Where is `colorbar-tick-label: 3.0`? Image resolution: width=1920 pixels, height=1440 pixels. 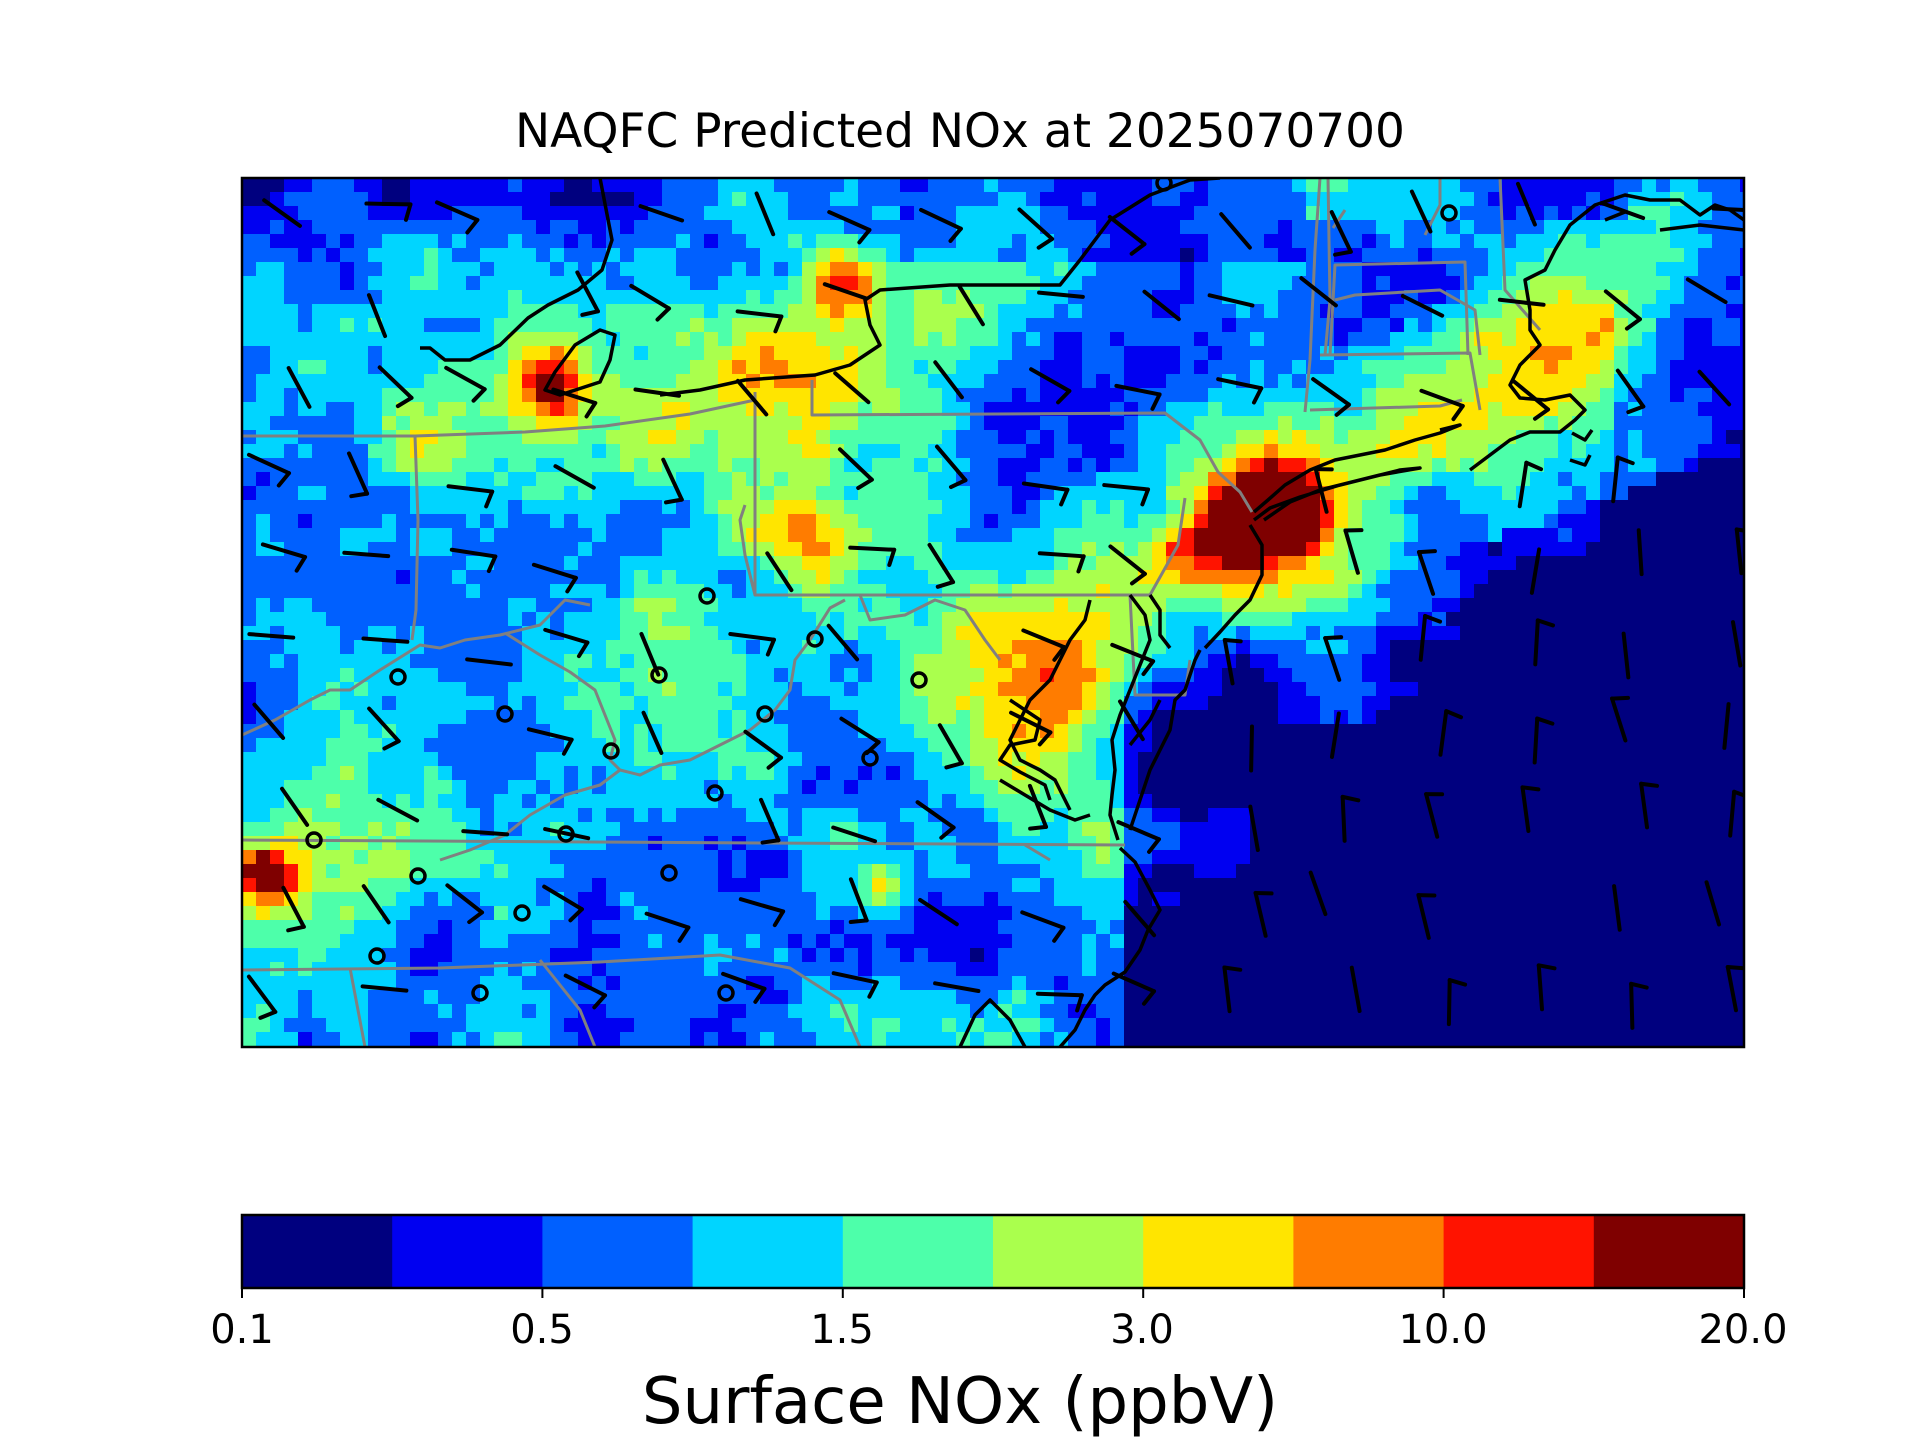
colorbar-tick-label: 3.0 is located at coordinates (1142, 1330).